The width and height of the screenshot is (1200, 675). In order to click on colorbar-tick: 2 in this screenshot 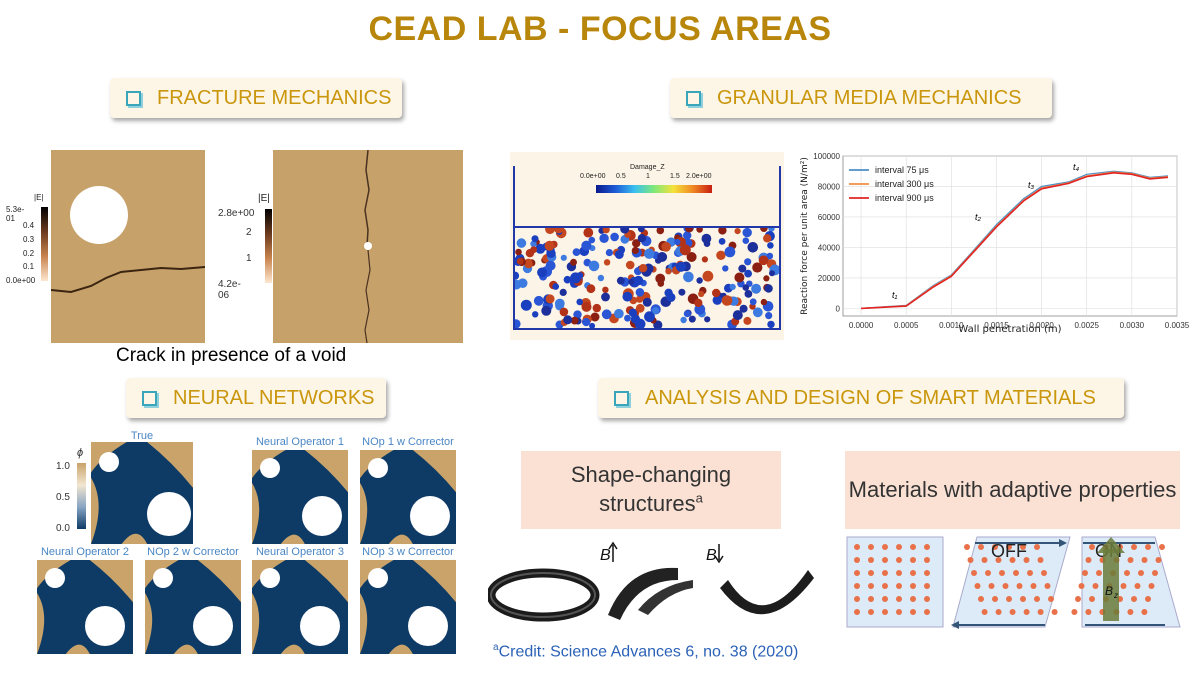, I will do `click(249, 232)`.